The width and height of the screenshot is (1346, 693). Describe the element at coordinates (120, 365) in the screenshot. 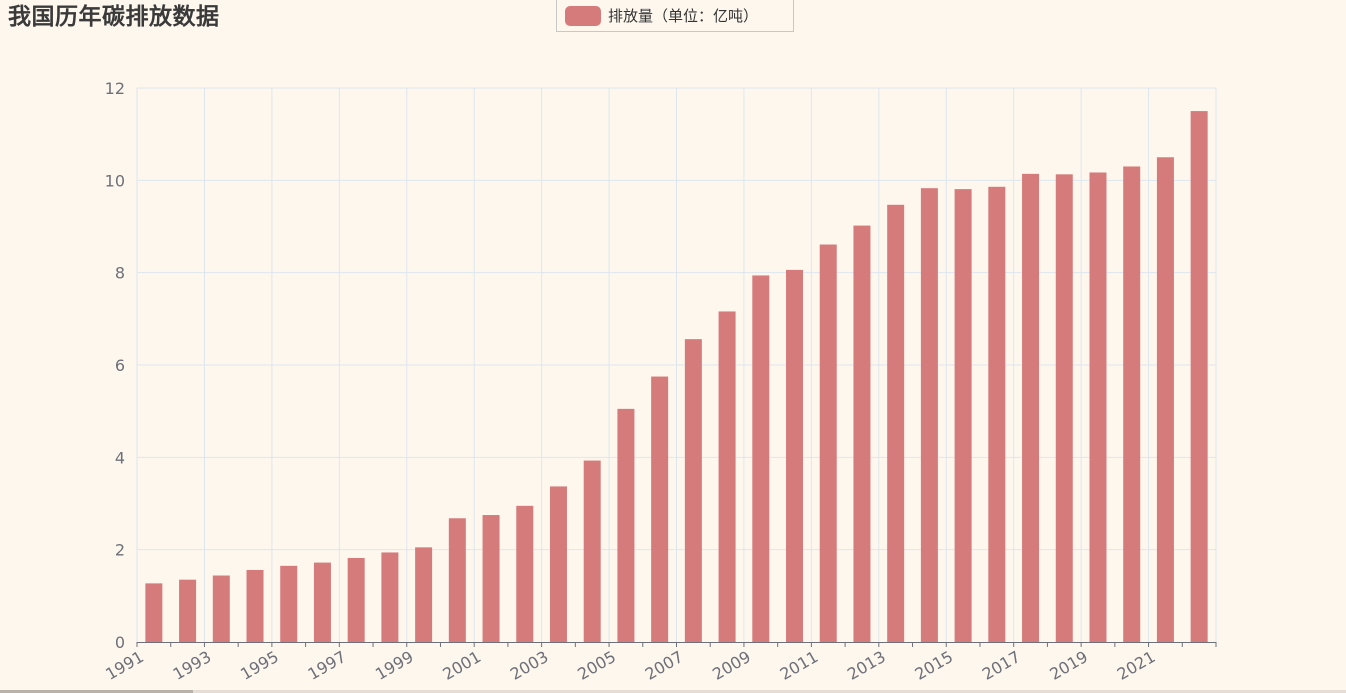

I see `y-tick-label: 6` at that location.